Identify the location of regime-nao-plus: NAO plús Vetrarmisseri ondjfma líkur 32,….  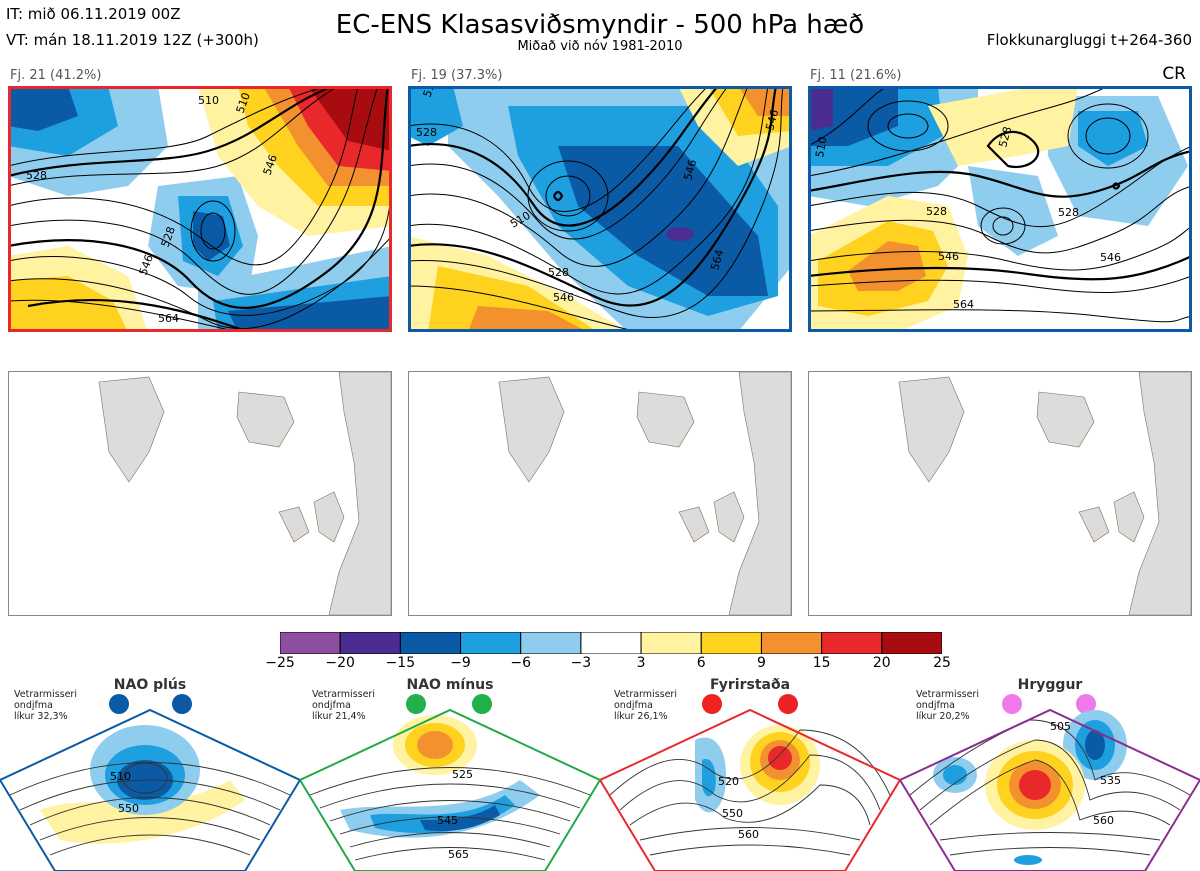
(150, 774).